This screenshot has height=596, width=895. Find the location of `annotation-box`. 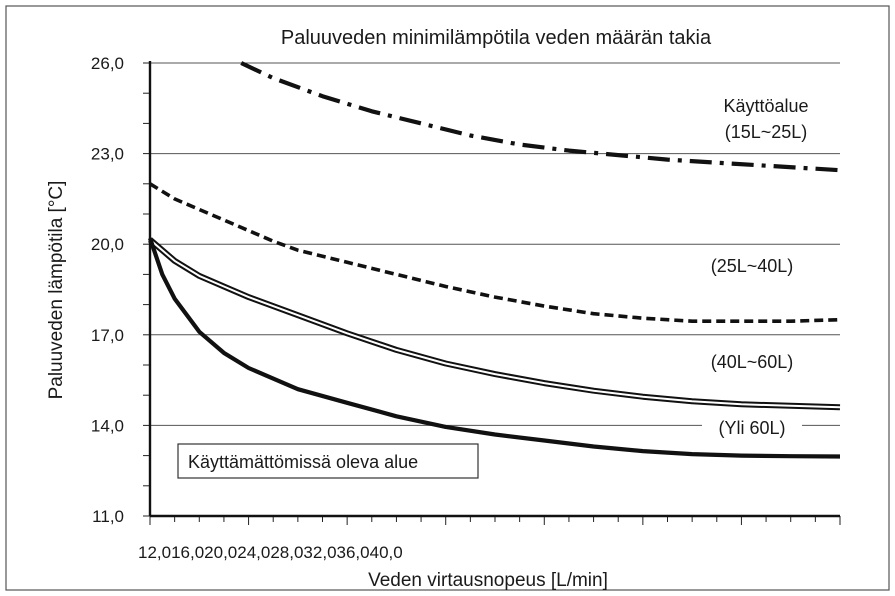

annotation-box is located at coordinates (328, 461).